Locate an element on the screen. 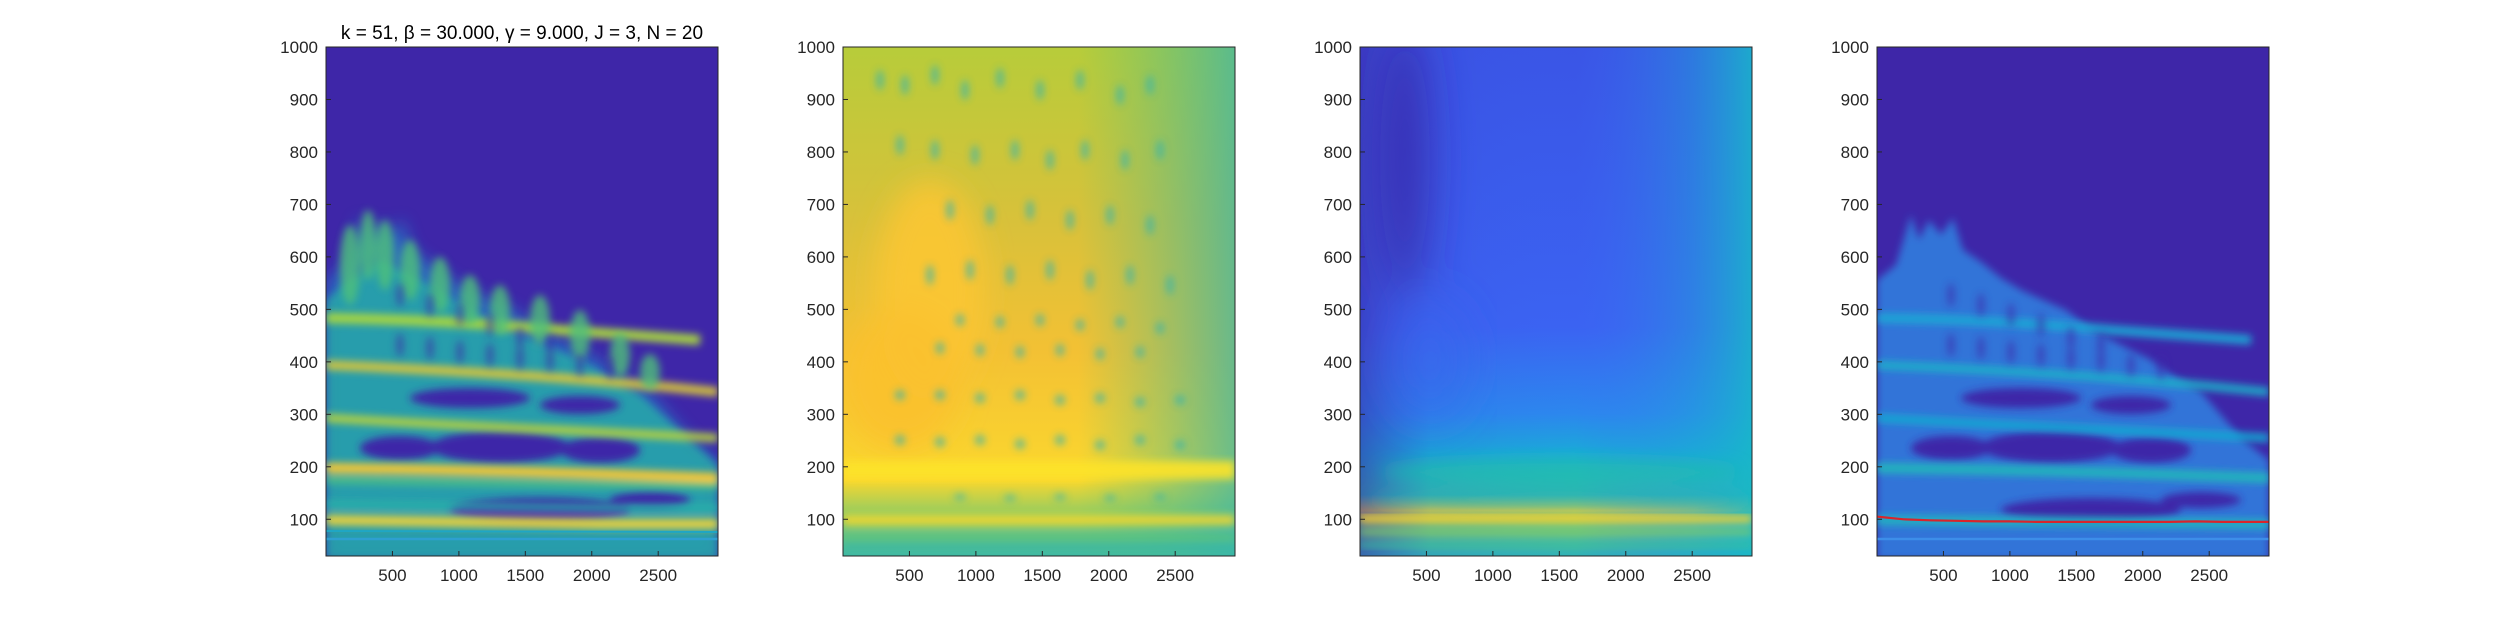 This screenshot has width=2500, height=625. ridge-curve is located at coordinates (2073, 519).